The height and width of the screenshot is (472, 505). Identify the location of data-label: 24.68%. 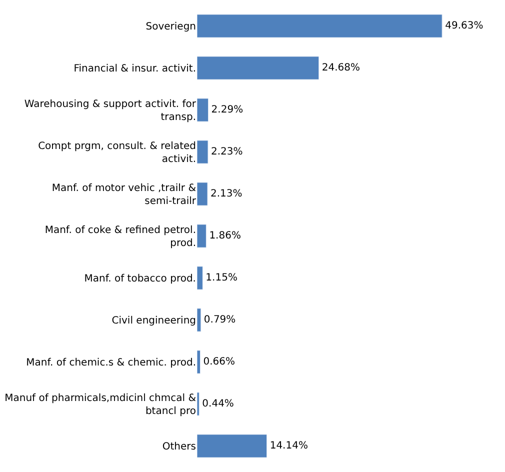
(341, 68).